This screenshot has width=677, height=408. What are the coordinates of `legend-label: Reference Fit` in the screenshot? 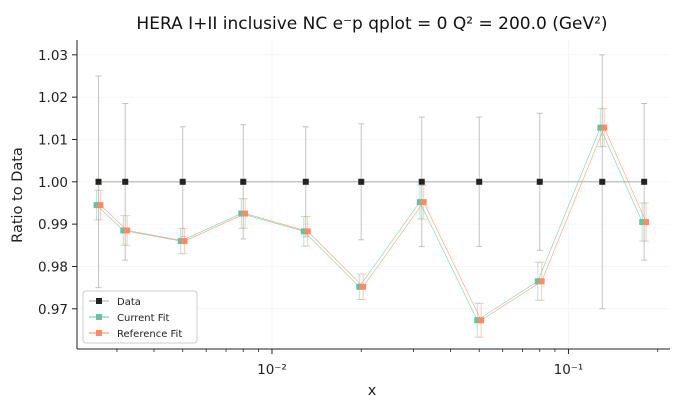 It's located at (149, 334).